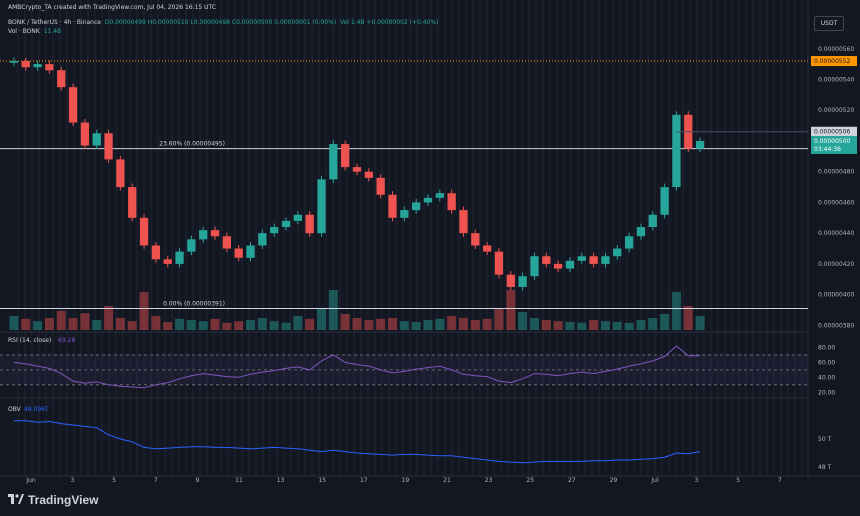  What do you see at coordinates (834, 131) in the screenshot?
I see `high-marker-tag` at bounding box center [834, 131].